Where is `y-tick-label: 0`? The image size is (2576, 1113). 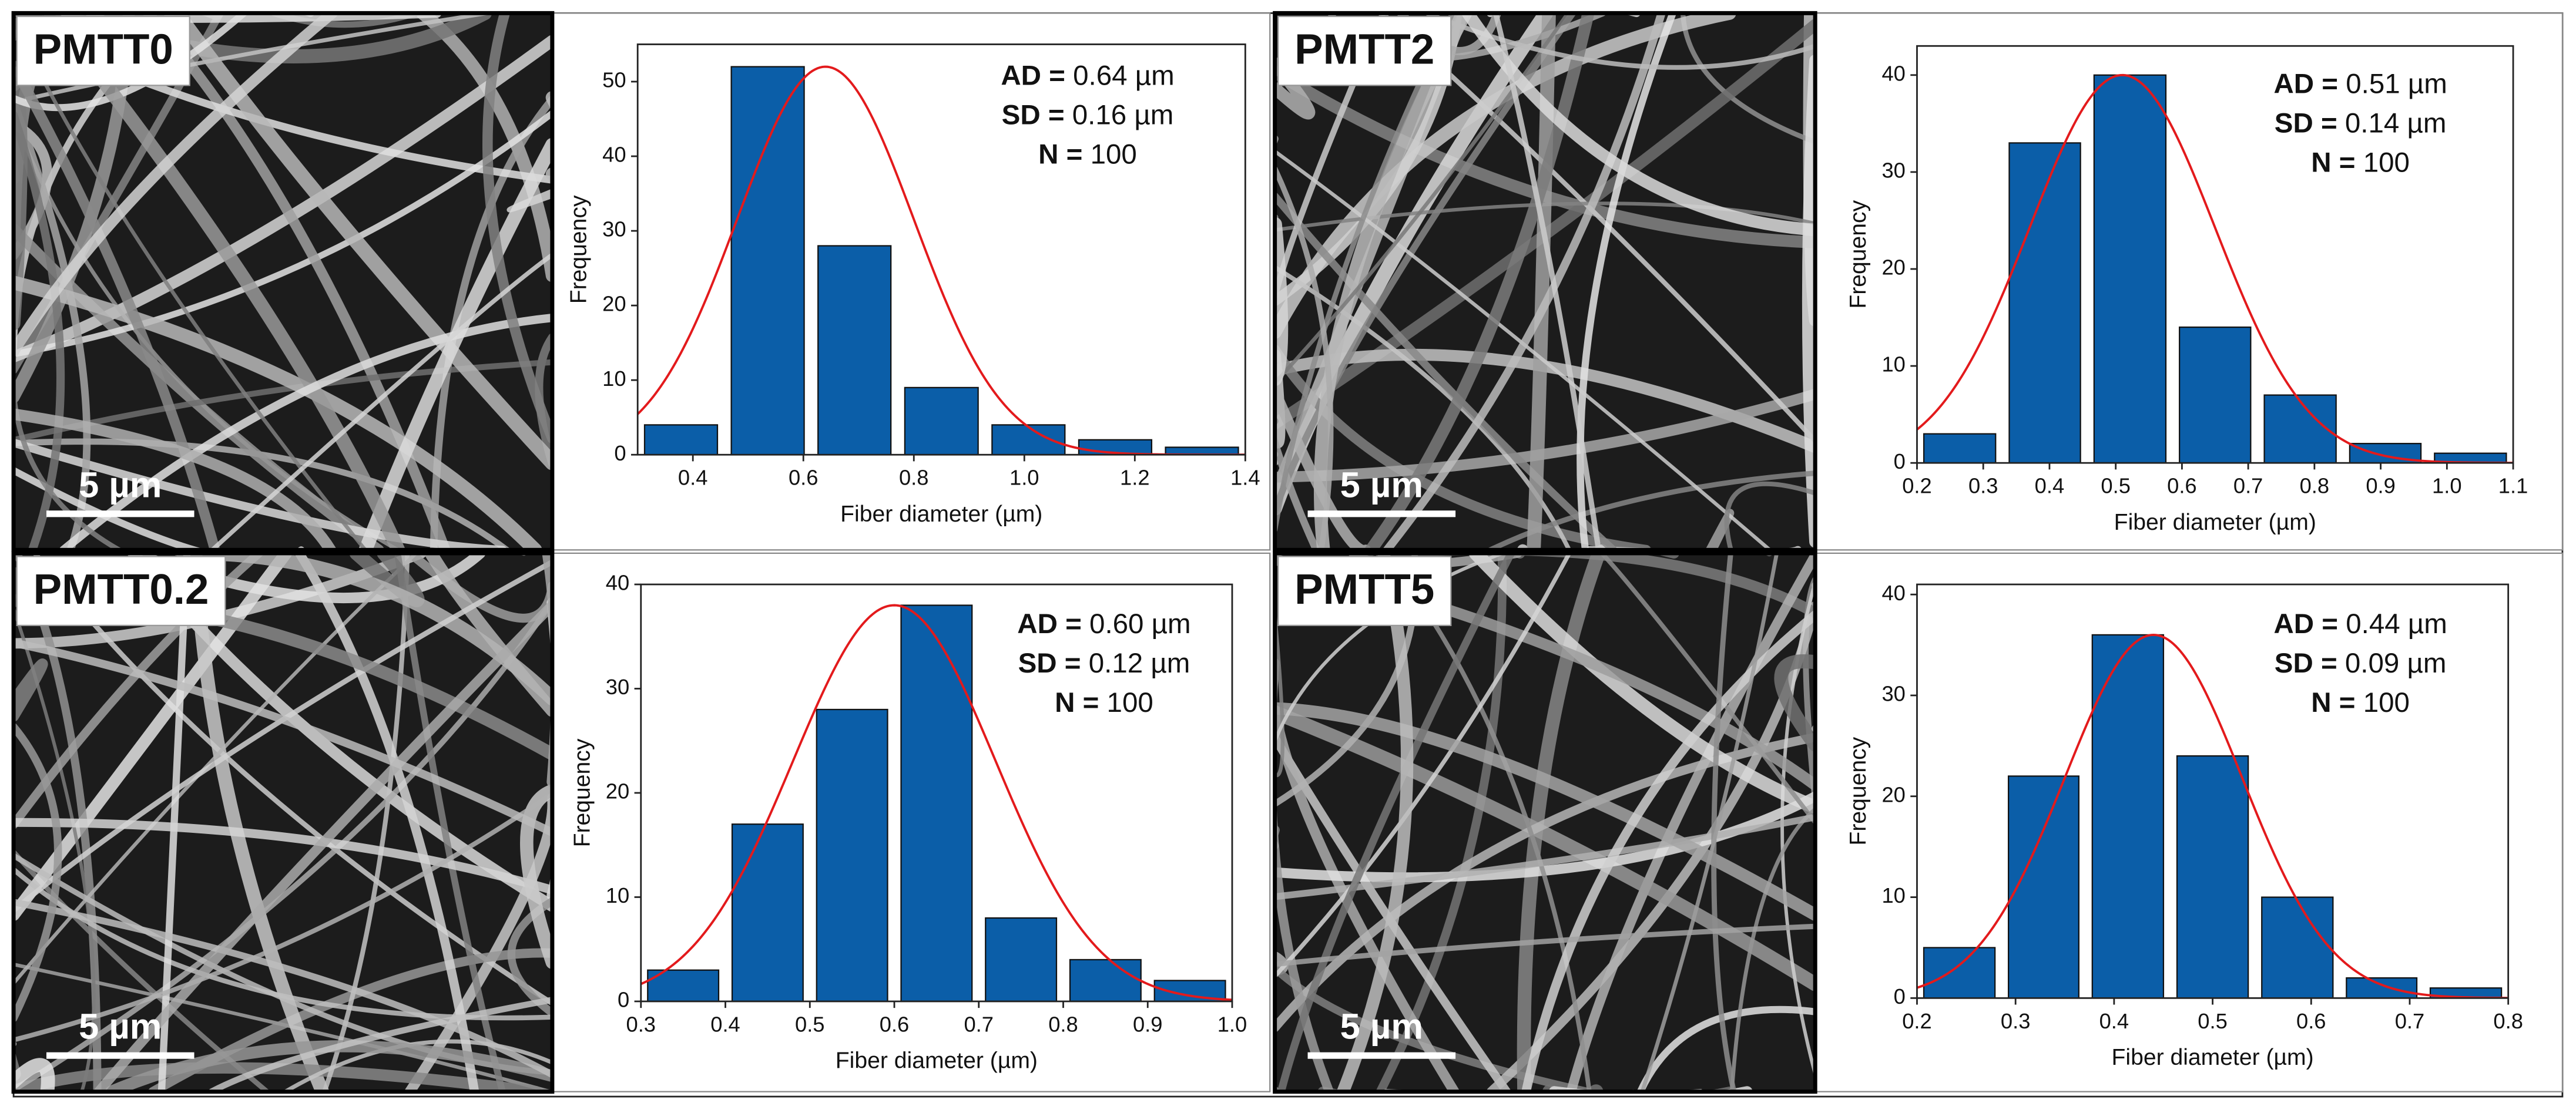 y-tick-label: 0 is located at coordinates (1900, 996).